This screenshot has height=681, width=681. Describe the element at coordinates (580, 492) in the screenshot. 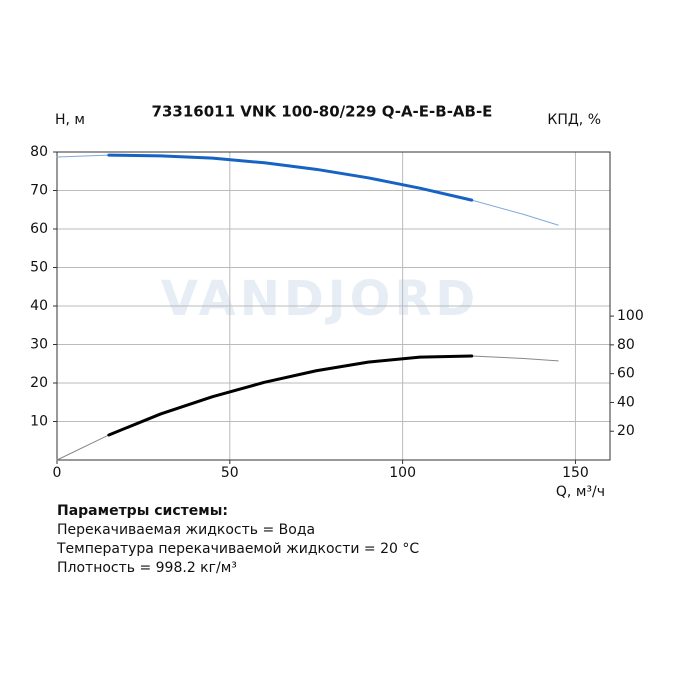

I see `x-axis-label: Q, м³/ч` at that location.